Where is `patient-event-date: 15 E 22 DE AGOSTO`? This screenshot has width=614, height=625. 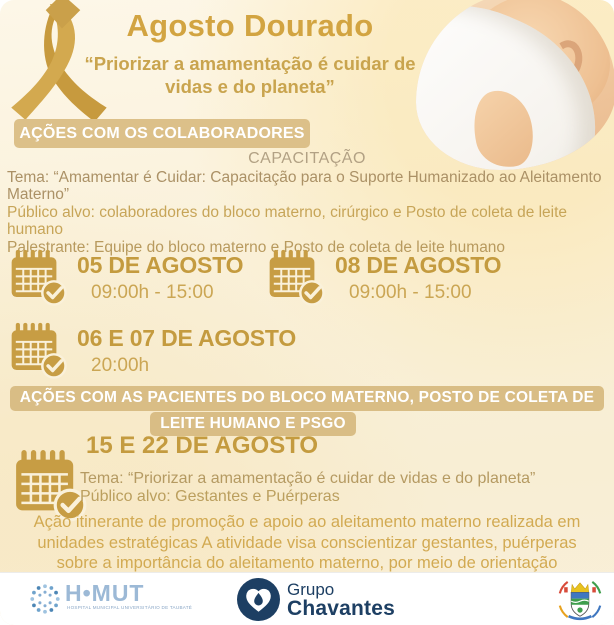 patient-event-date: 15 E 22 DE AGOSTO is located at coordinates (202, 445).